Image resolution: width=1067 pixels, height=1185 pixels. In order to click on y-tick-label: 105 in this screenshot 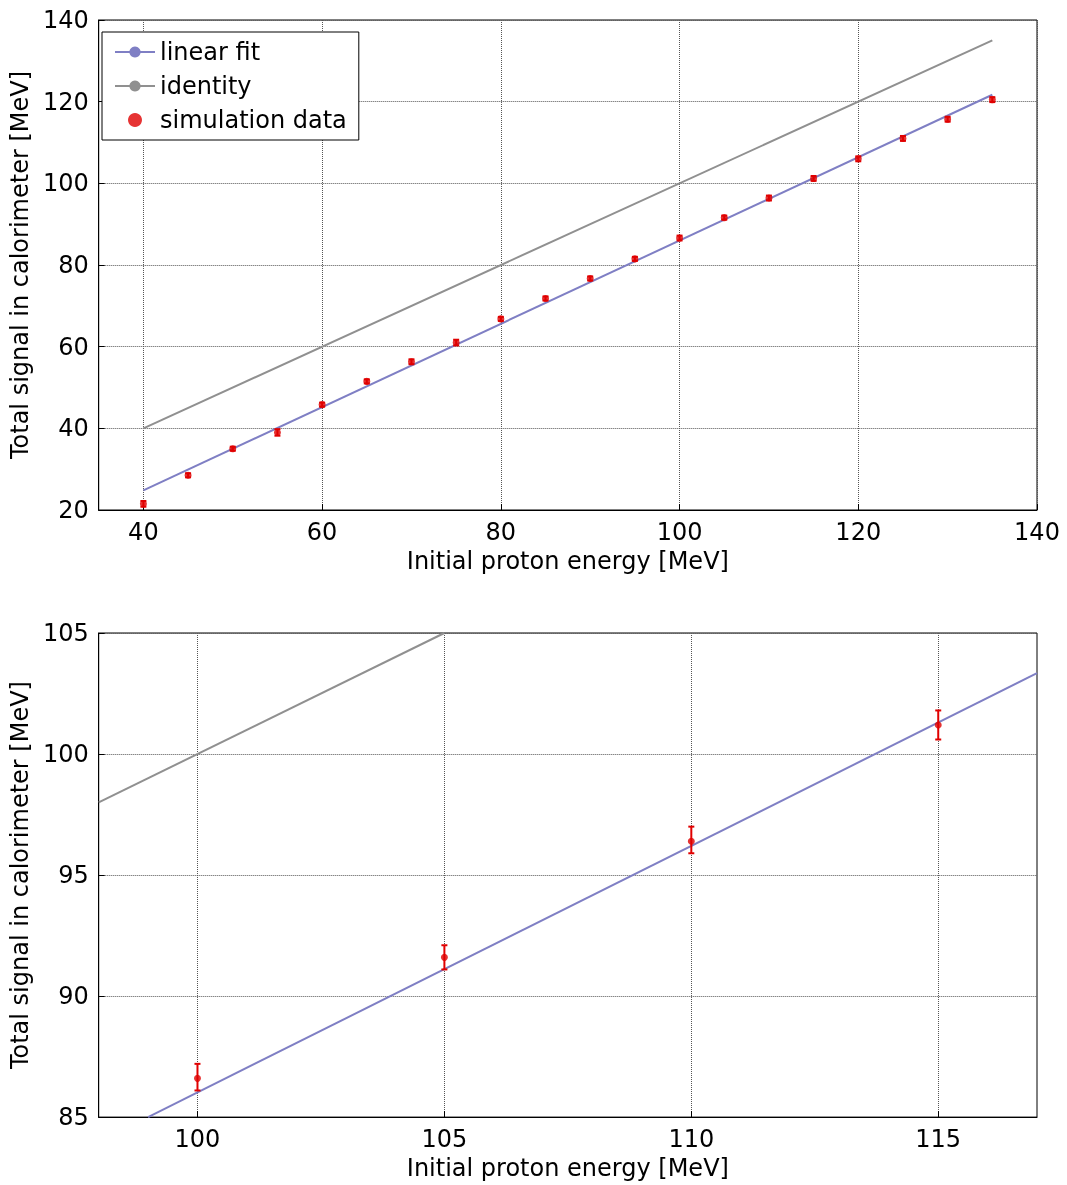, I will do `click(65, 633)`.